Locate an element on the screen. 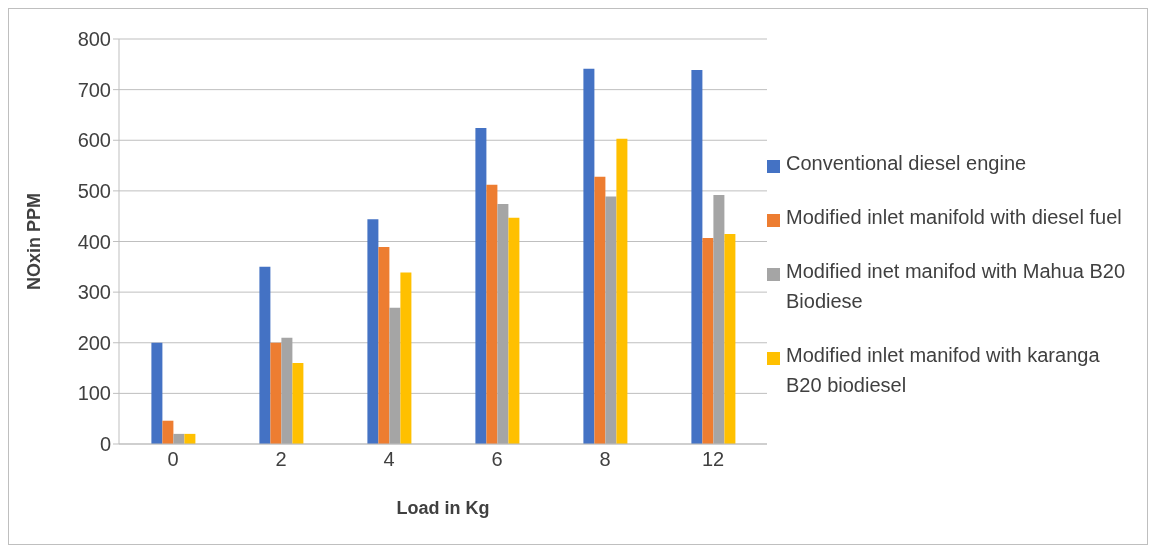 The image size is (1156, 553). legend-label: Conventional diesel engine is located at coordinates (906, 163).